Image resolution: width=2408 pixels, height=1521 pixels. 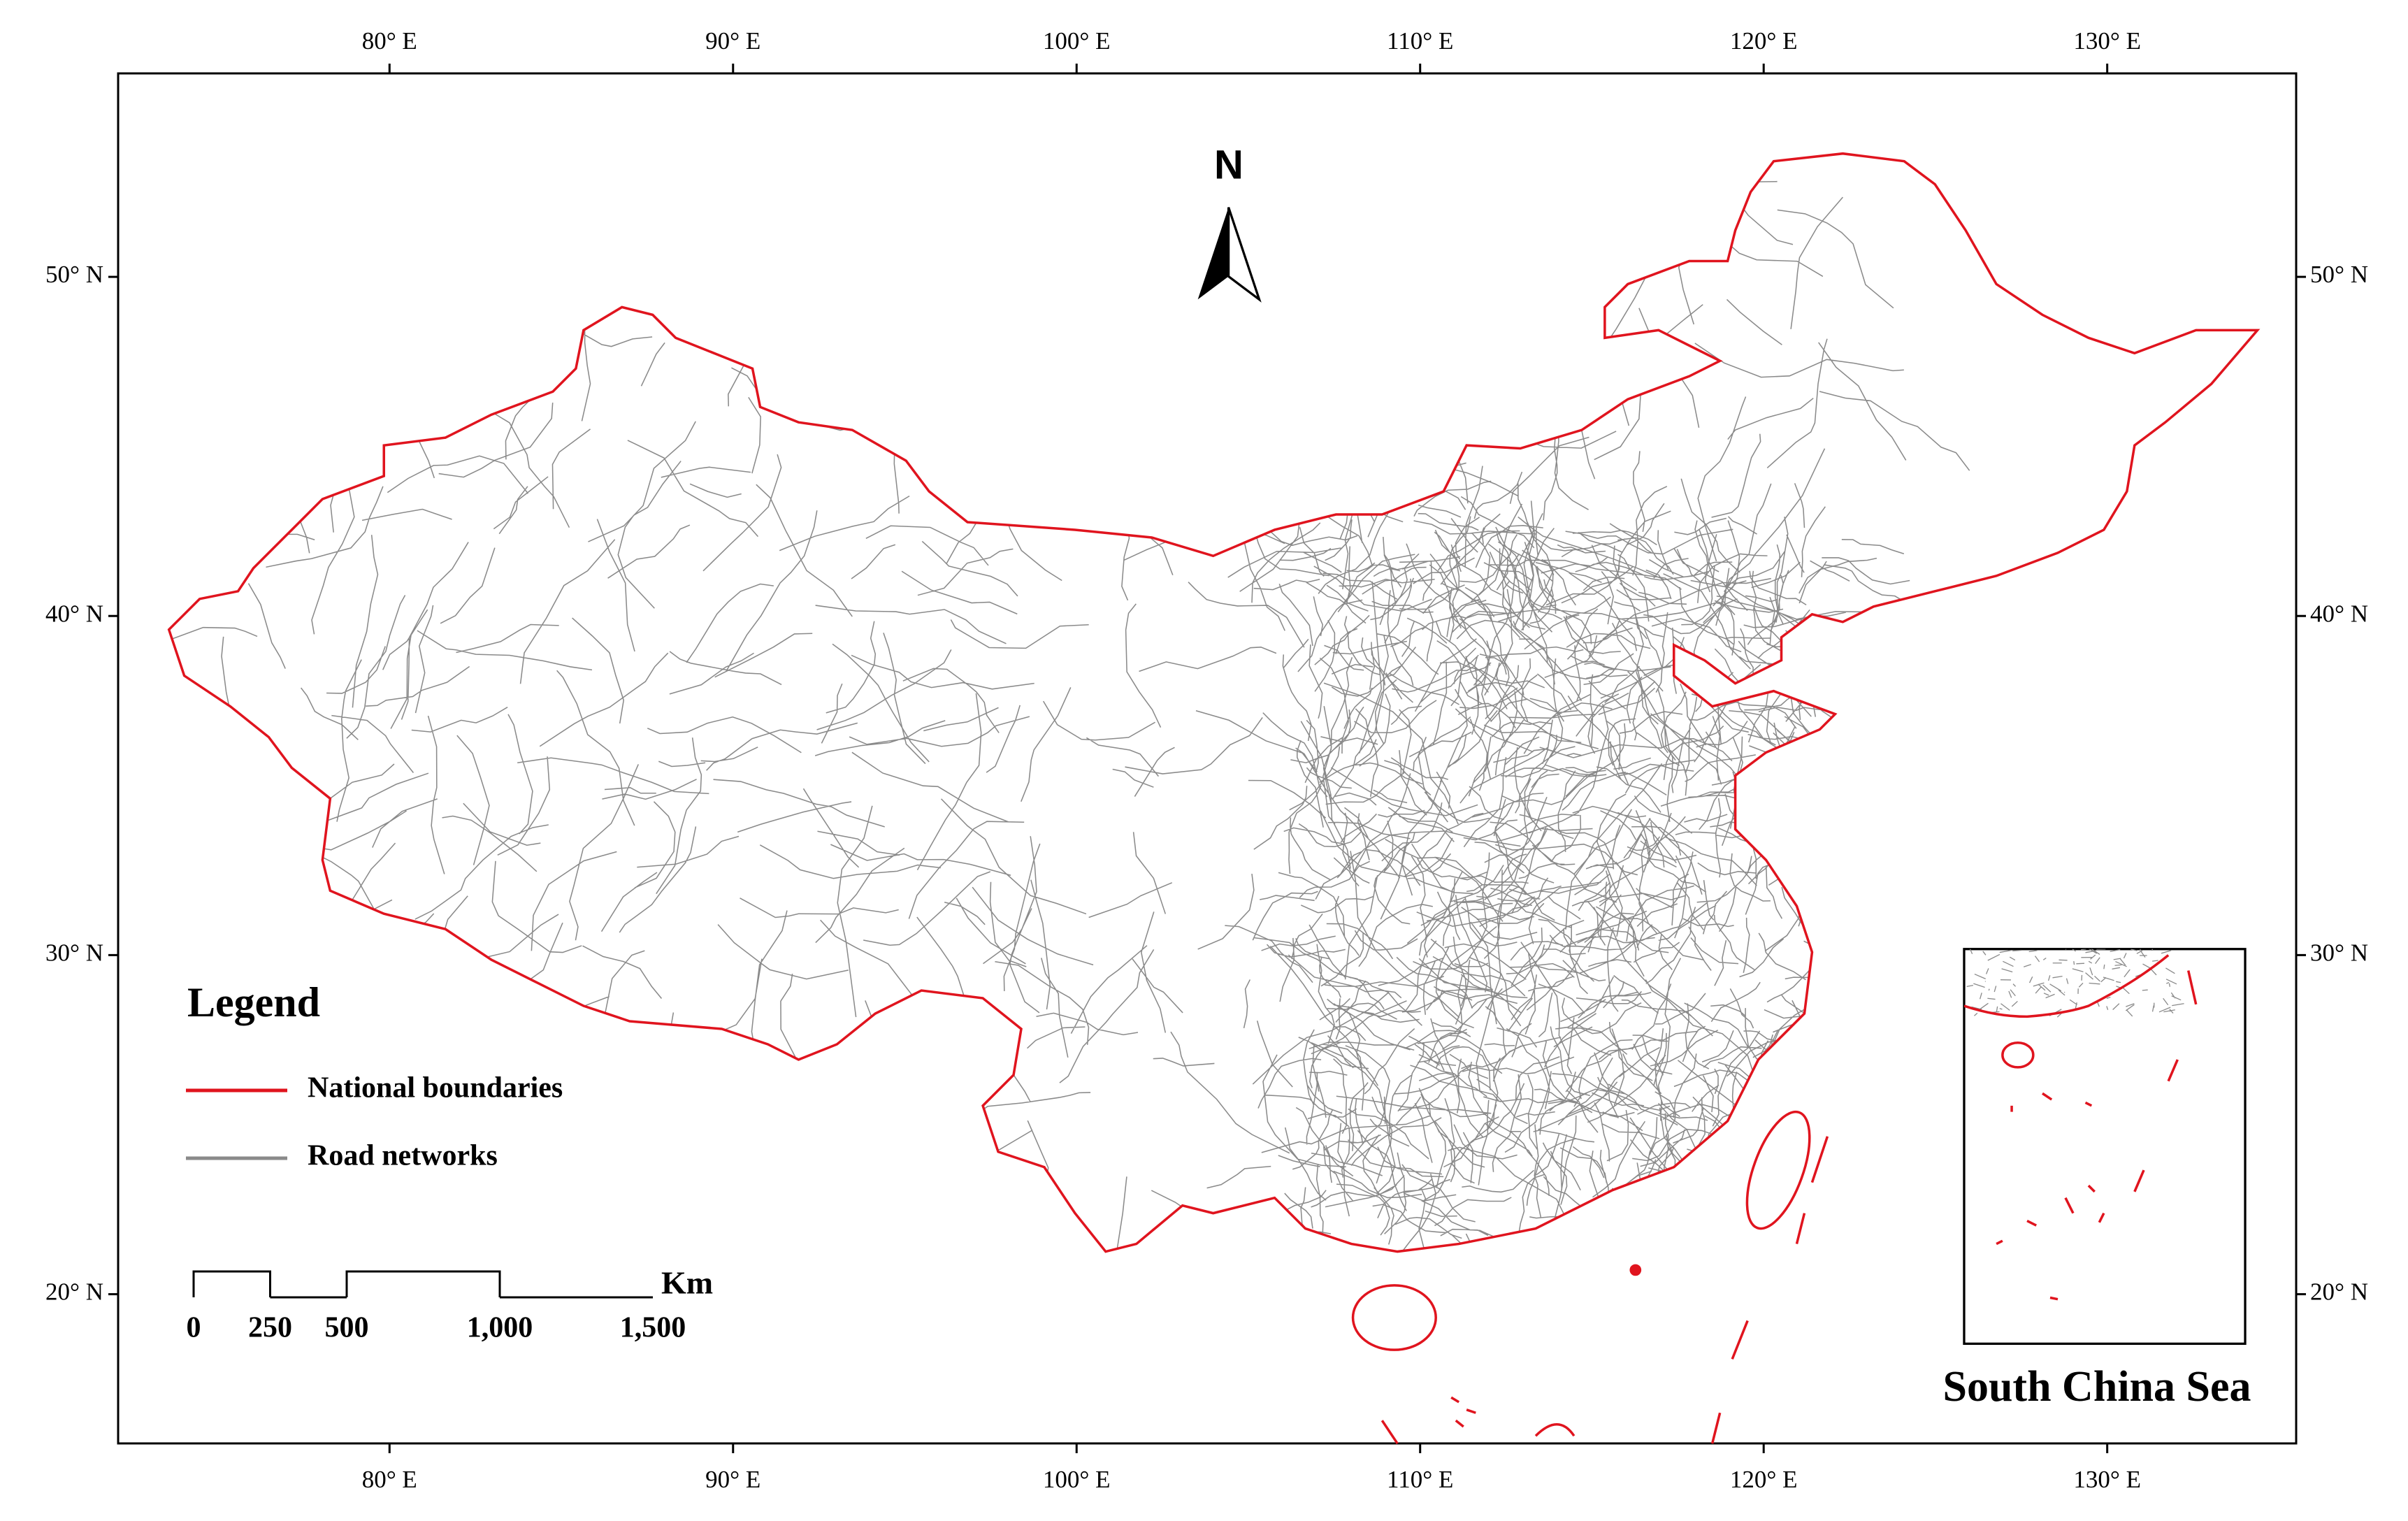 I want to click on legend-label: National boundaries, so click(x=435, y=1088).